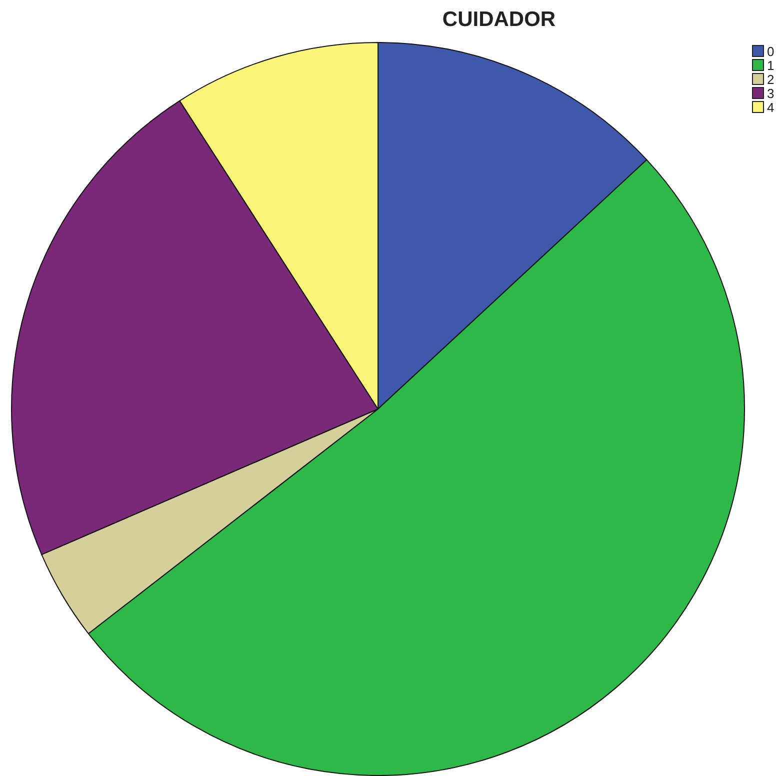  What do you see at coordinates (770, 51) in the screenshot?
I see `legend-label: 0` at bounding box center [770, 51].